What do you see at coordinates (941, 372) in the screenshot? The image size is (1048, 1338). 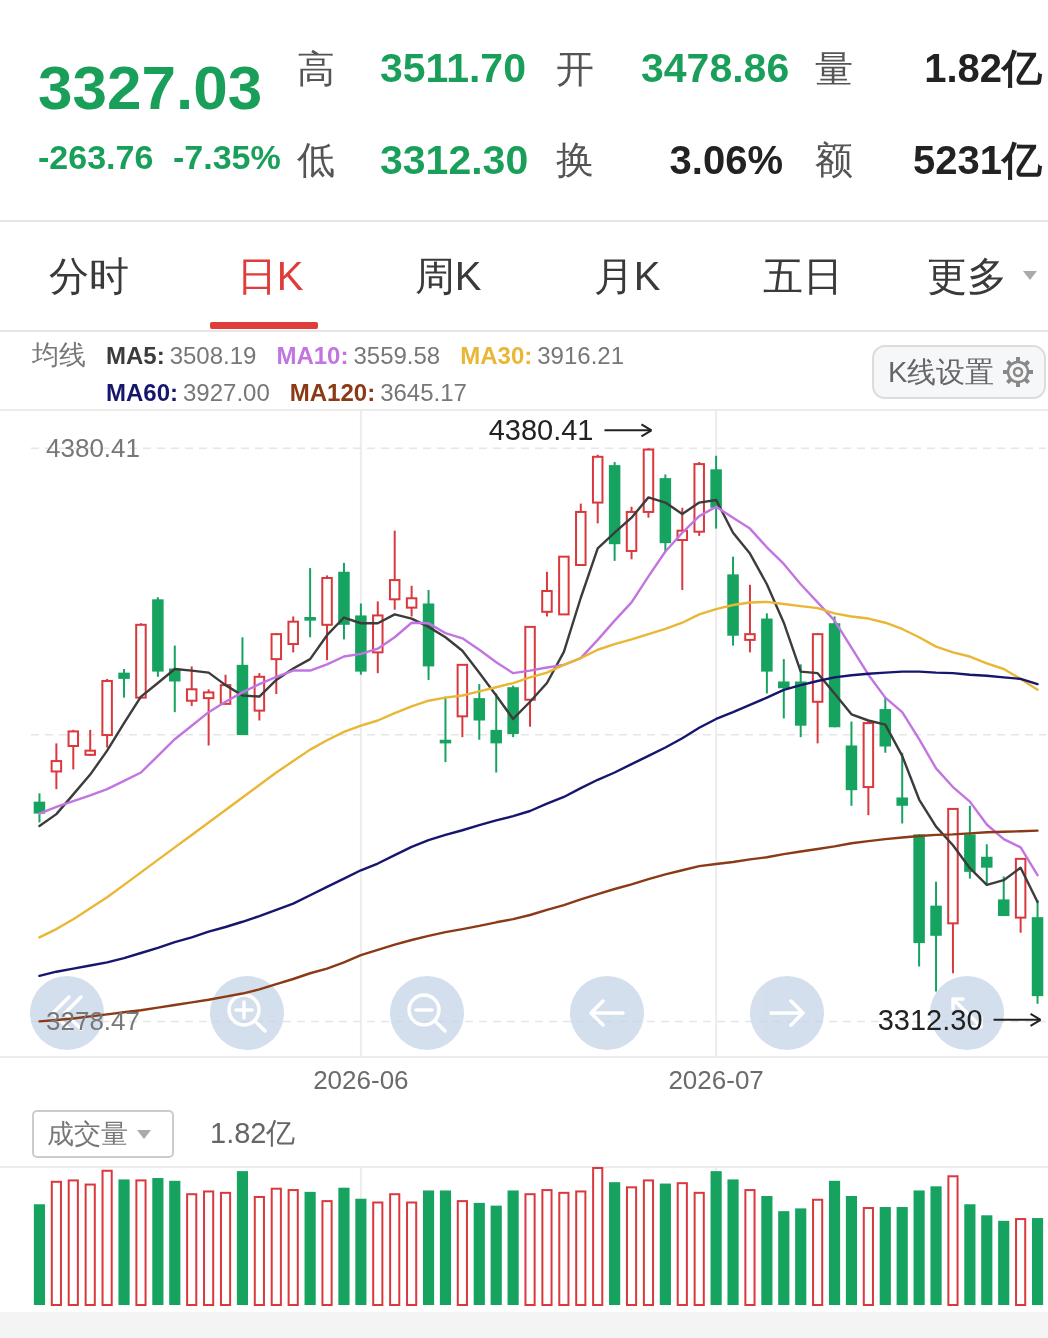 I see `text: K线设置` at bounding box center [941, 372].